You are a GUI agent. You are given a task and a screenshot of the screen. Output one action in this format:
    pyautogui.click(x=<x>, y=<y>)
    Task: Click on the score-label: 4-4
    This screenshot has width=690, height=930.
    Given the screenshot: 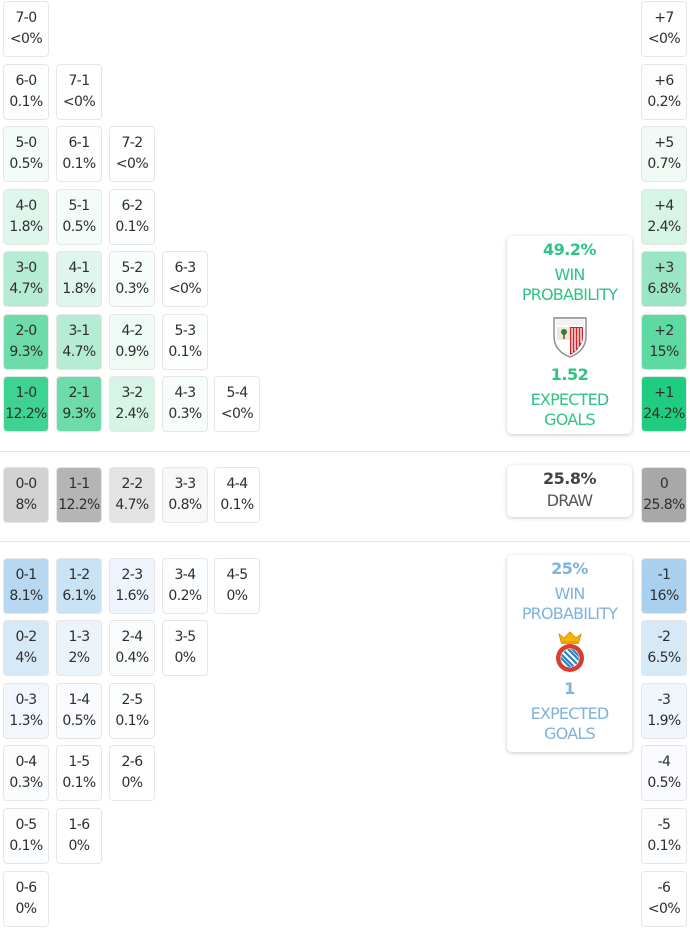 What is the action you would take?
    pyautogui.click(x=237, y=484)
    